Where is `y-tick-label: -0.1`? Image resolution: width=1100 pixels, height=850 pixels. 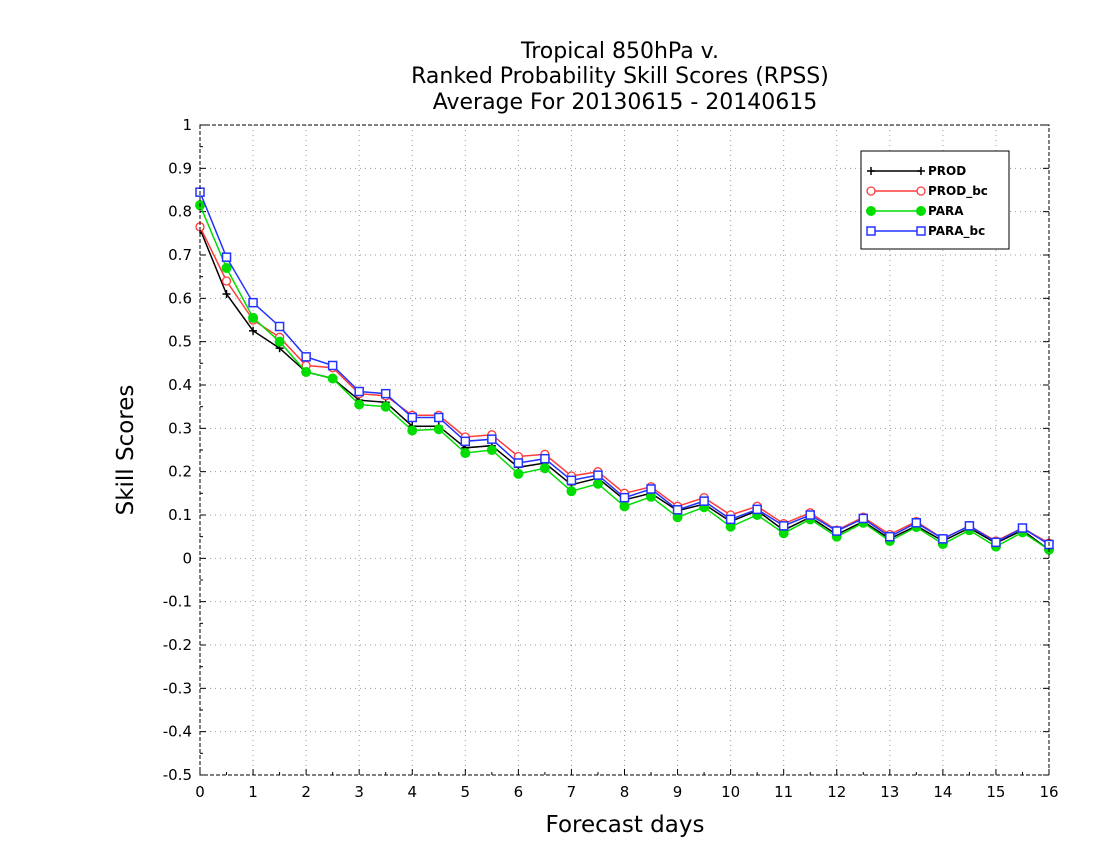 y-tick-label: -0.1 is located at coordinates (177, 602).